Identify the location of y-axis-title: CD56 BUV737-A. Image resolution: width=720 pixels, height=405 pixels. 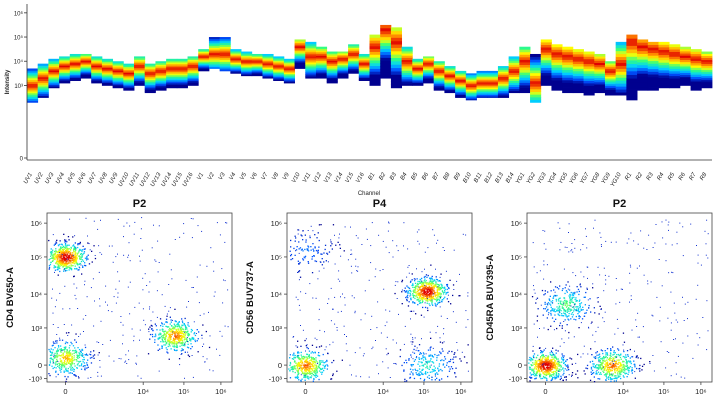
(250, 297).